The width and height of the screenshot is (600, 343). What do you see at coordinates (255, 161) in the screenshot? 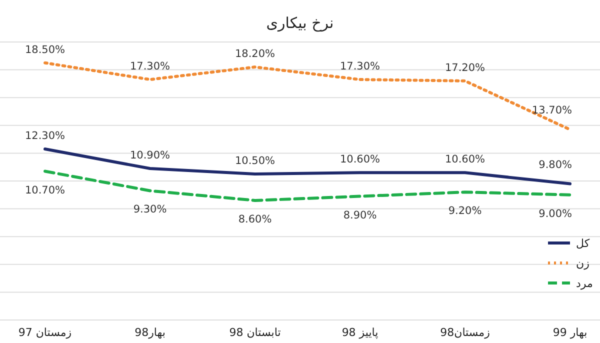
I see `data-label: 10.50%` at bounding box center [255, 161].